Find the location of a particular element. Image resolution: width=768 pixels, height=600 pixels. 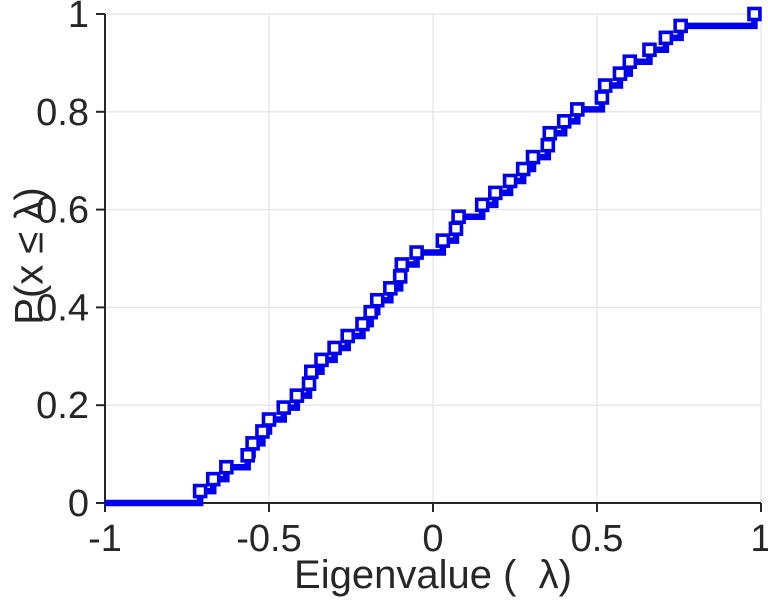

x-tick-label: -0.5 is located at coordinates (268, 539).